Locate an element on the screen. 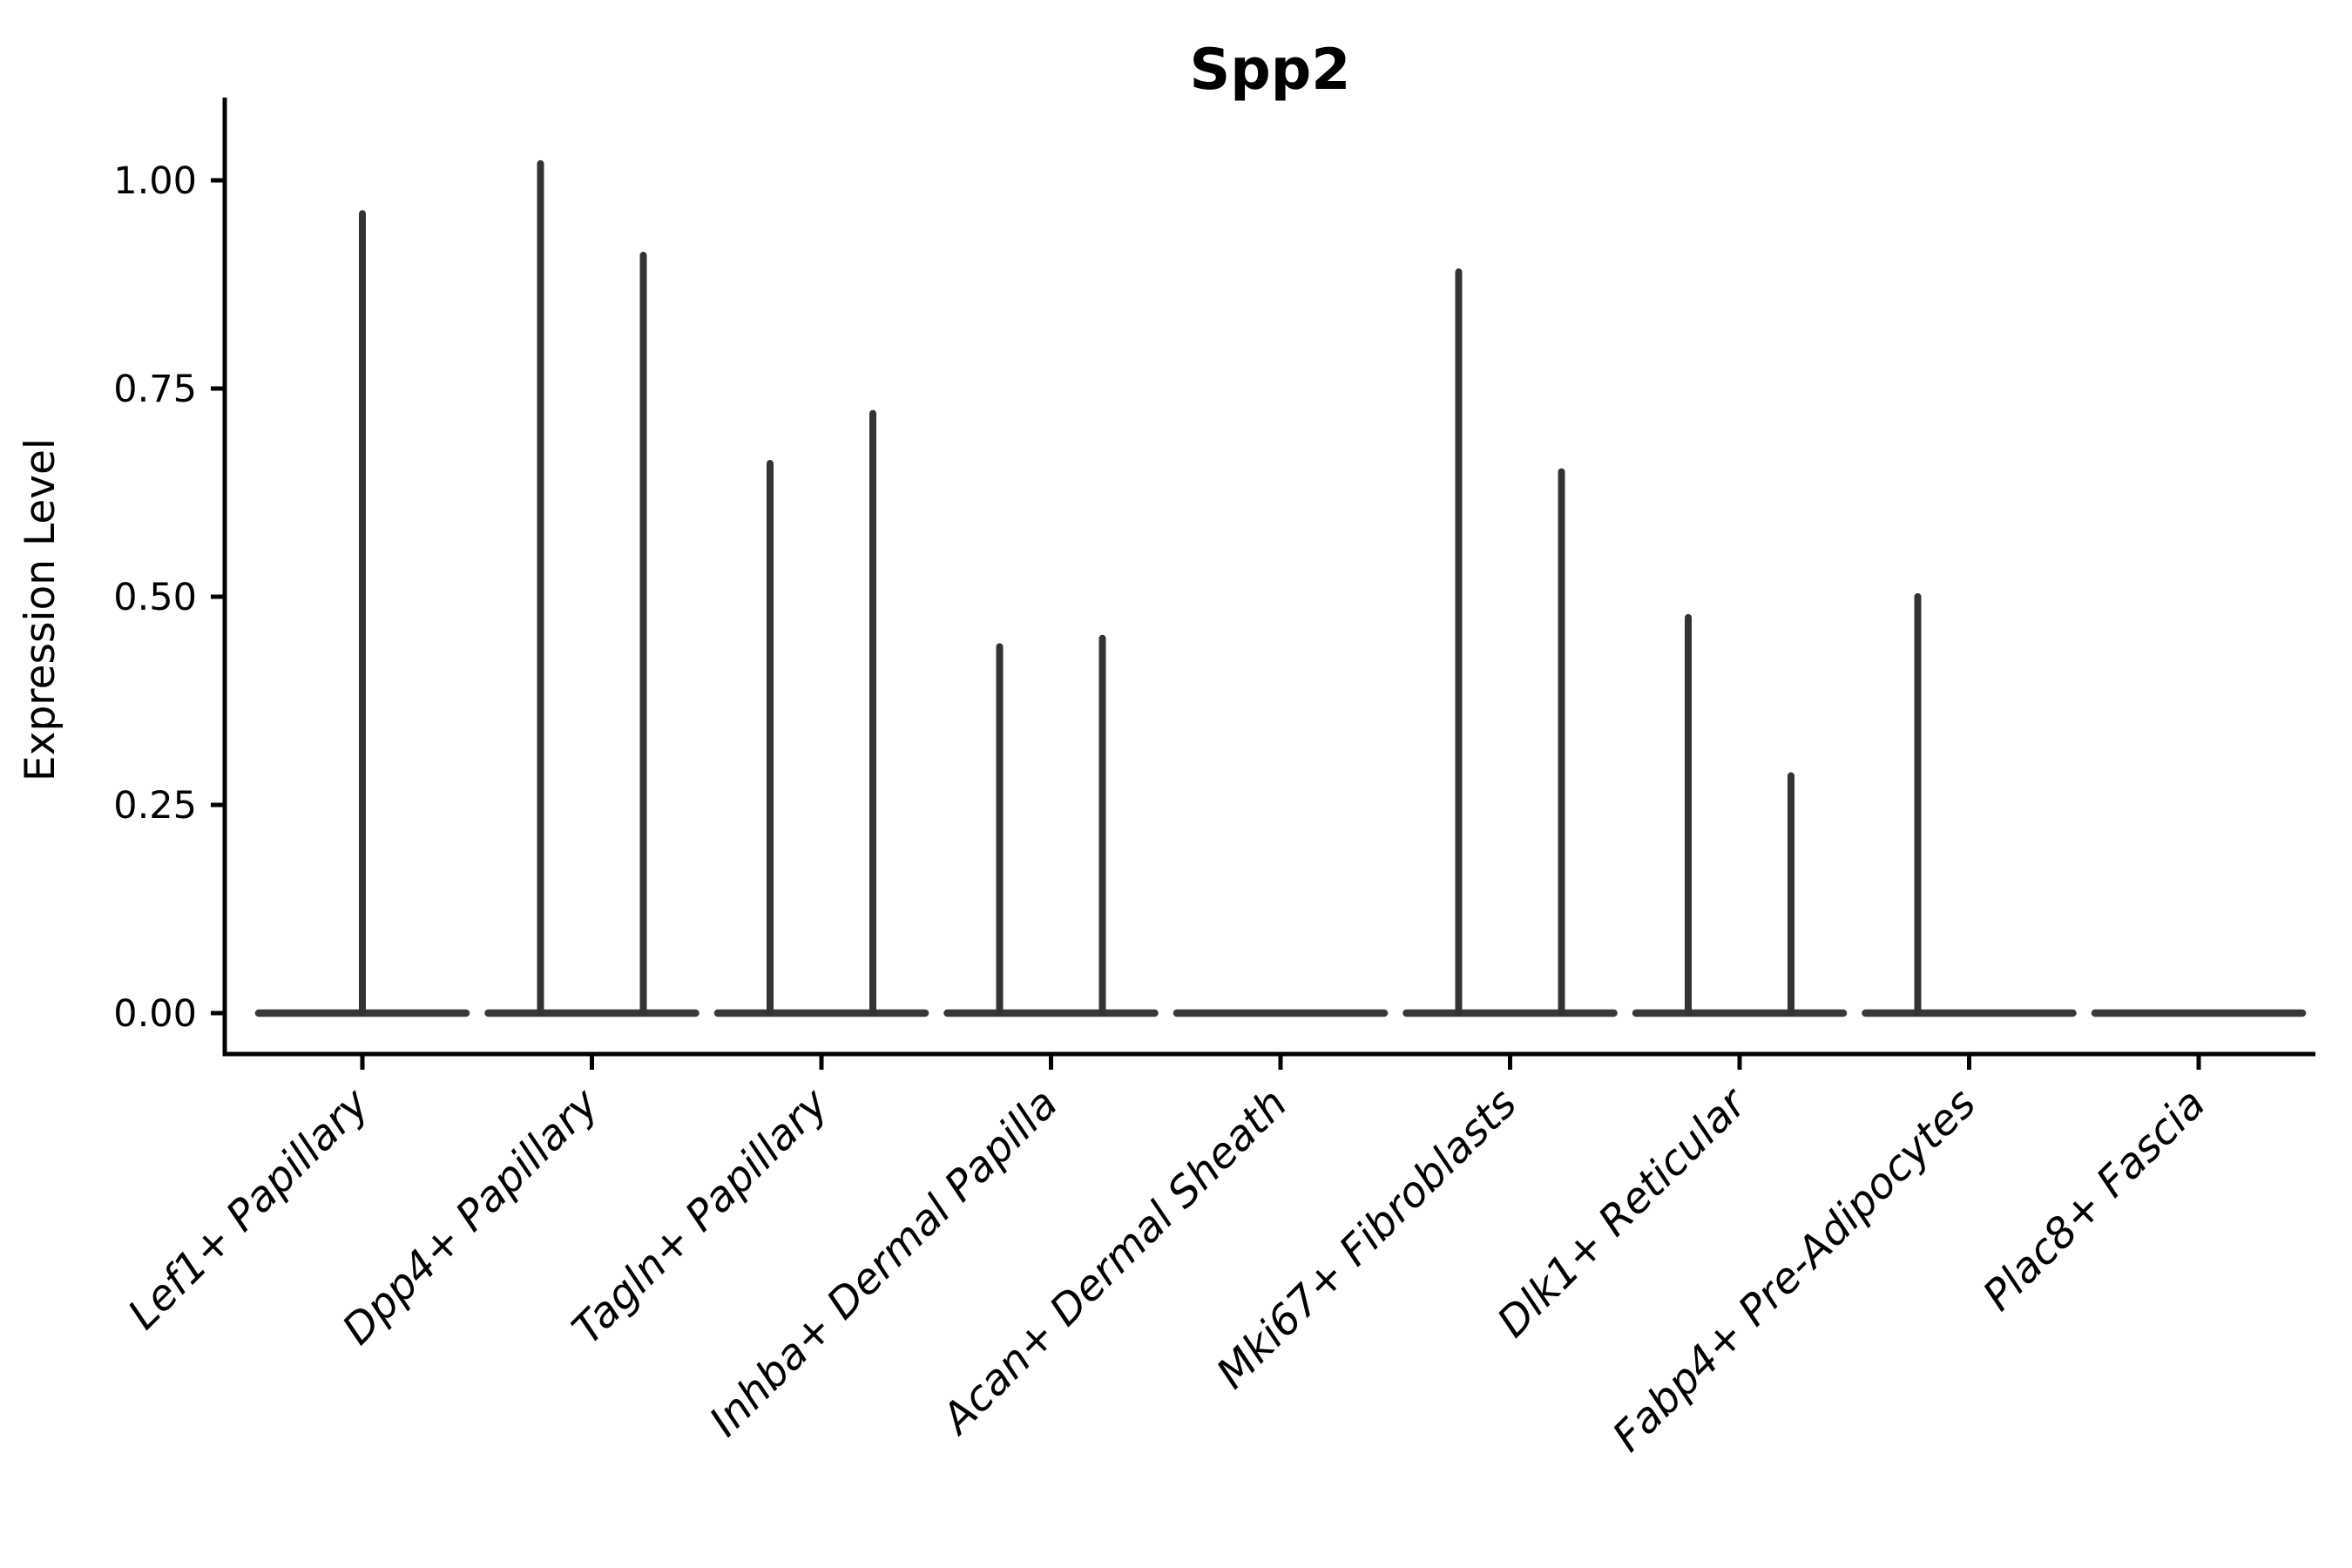  y-tick-label: 0.50 is located at coordinates (155, 597).